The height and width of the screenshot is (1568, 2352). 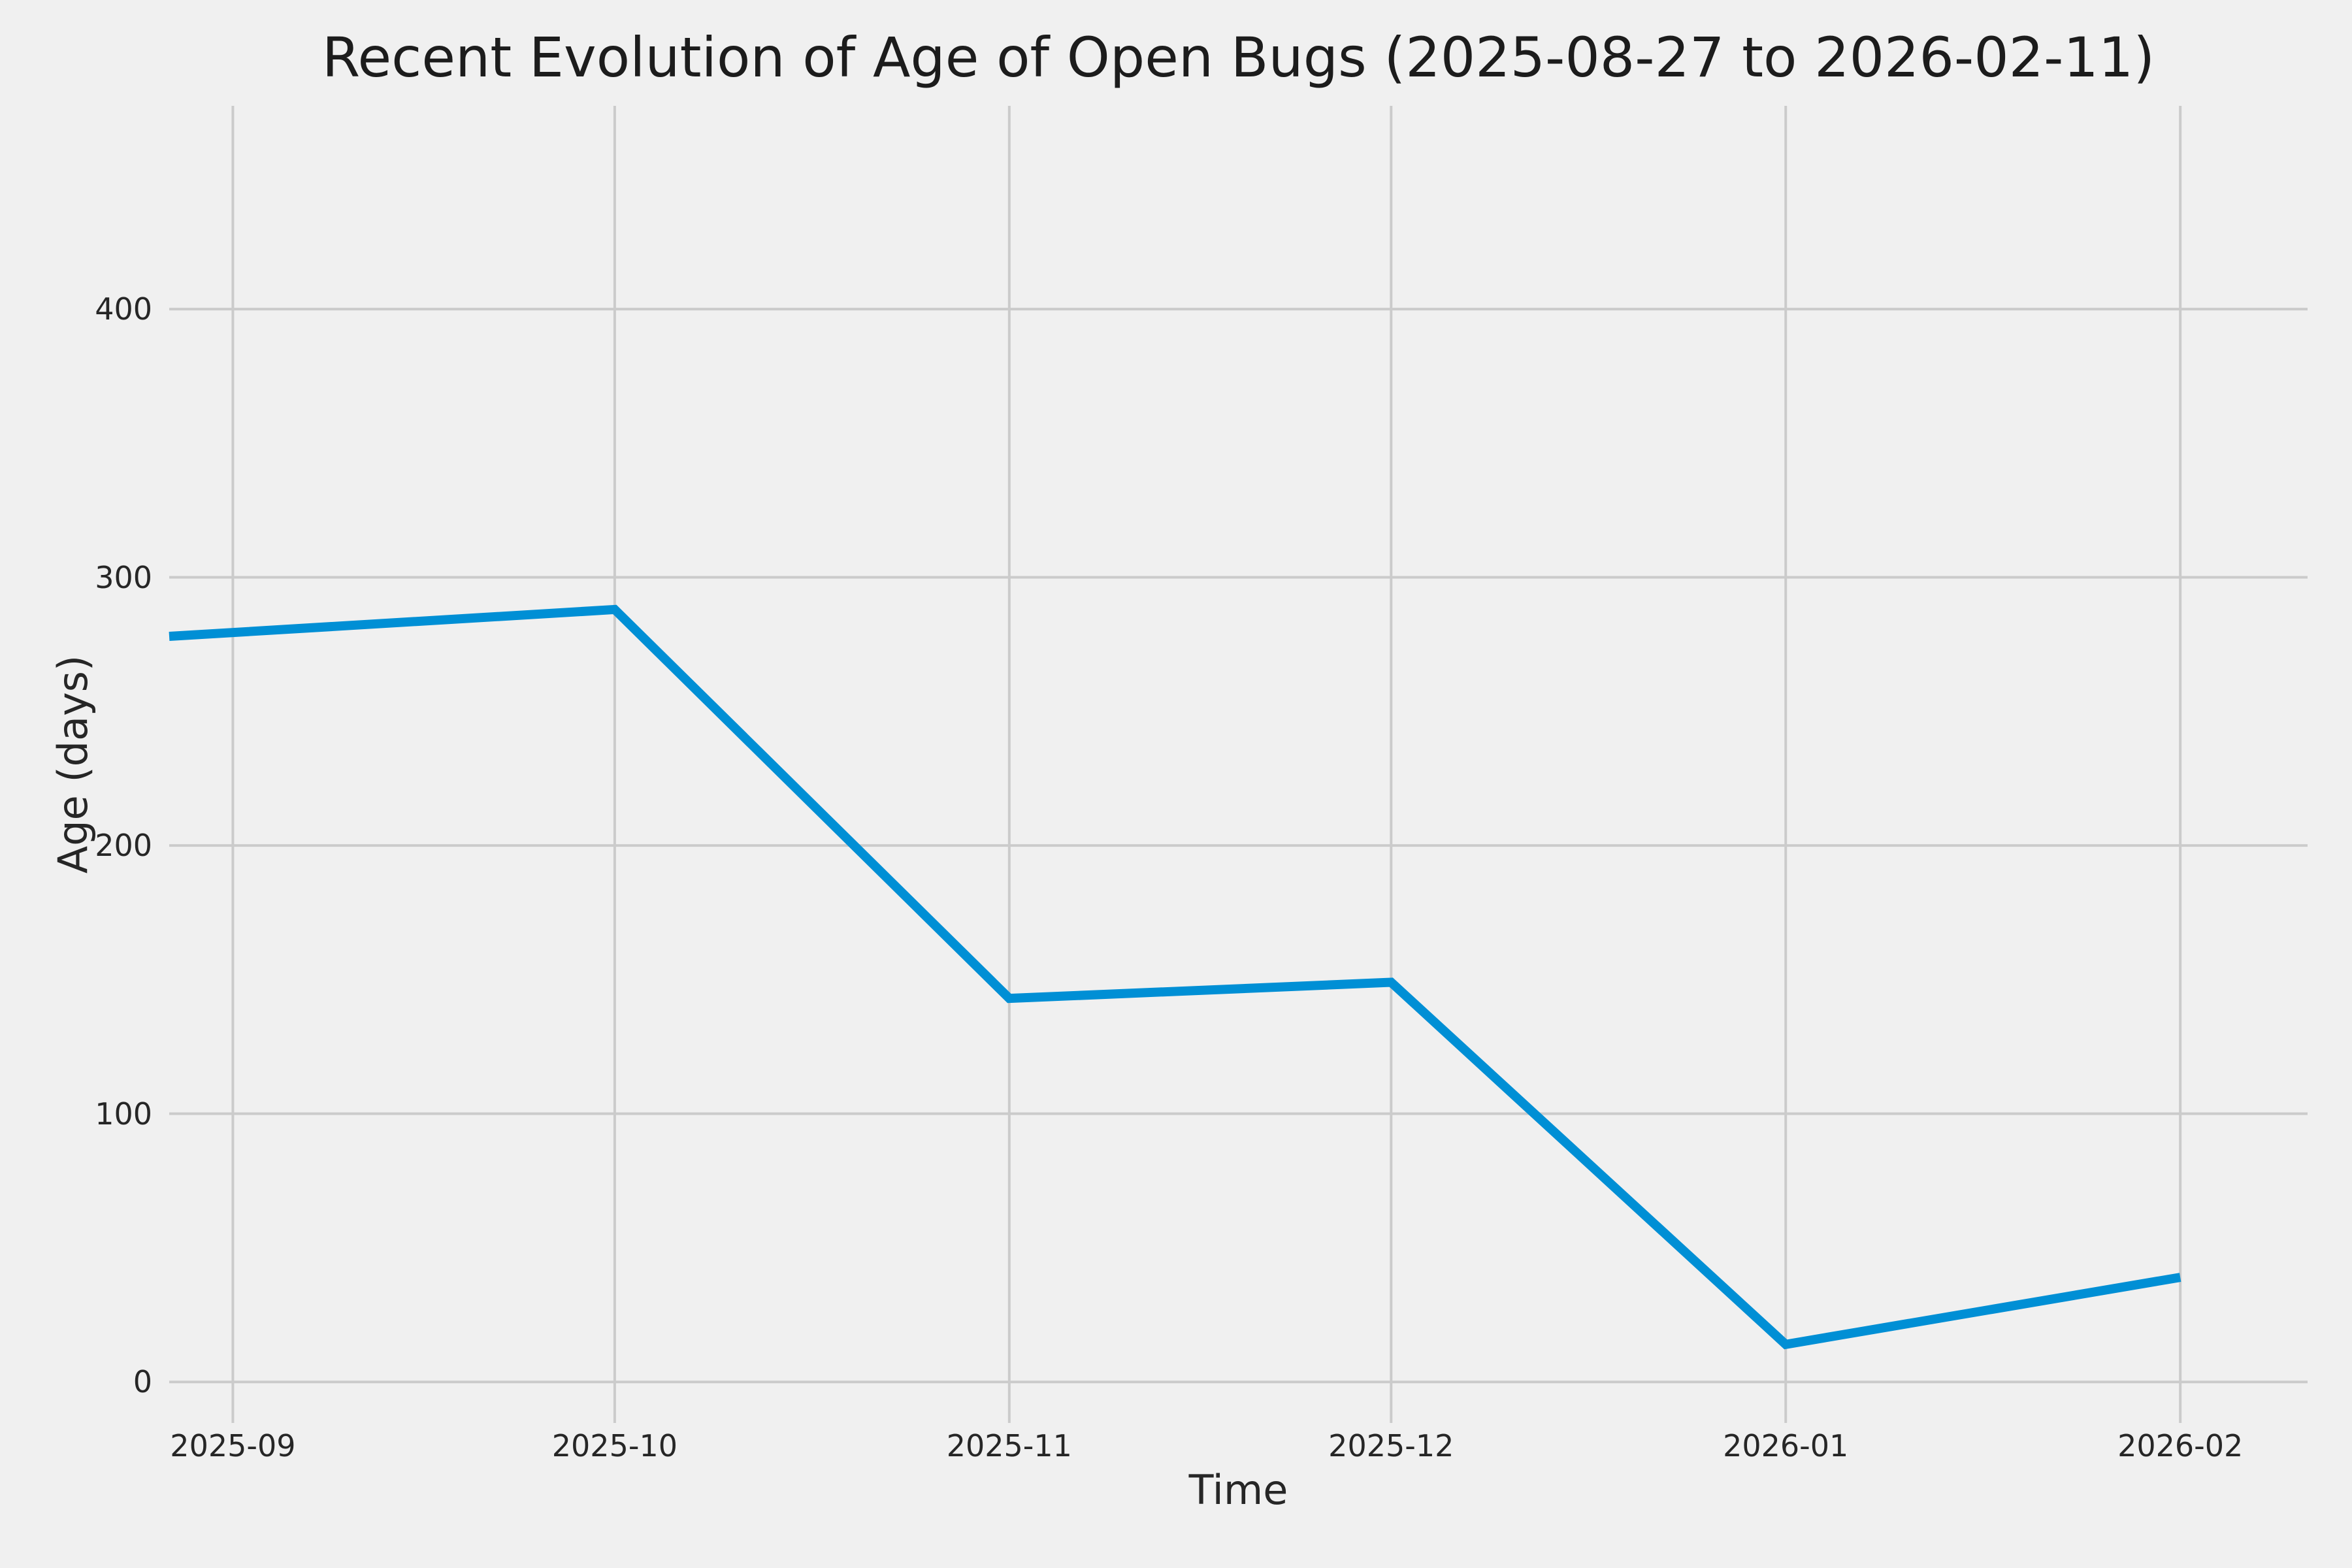 I want to click on y-tick-label-0: 0, so click(x=142, y=1382).